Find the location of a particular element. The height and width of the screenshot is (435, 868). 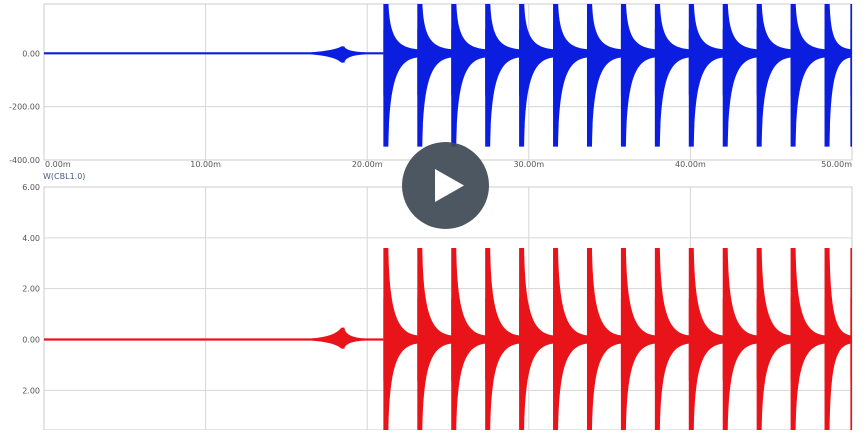

play-icon is located at coordinates (445, 185).